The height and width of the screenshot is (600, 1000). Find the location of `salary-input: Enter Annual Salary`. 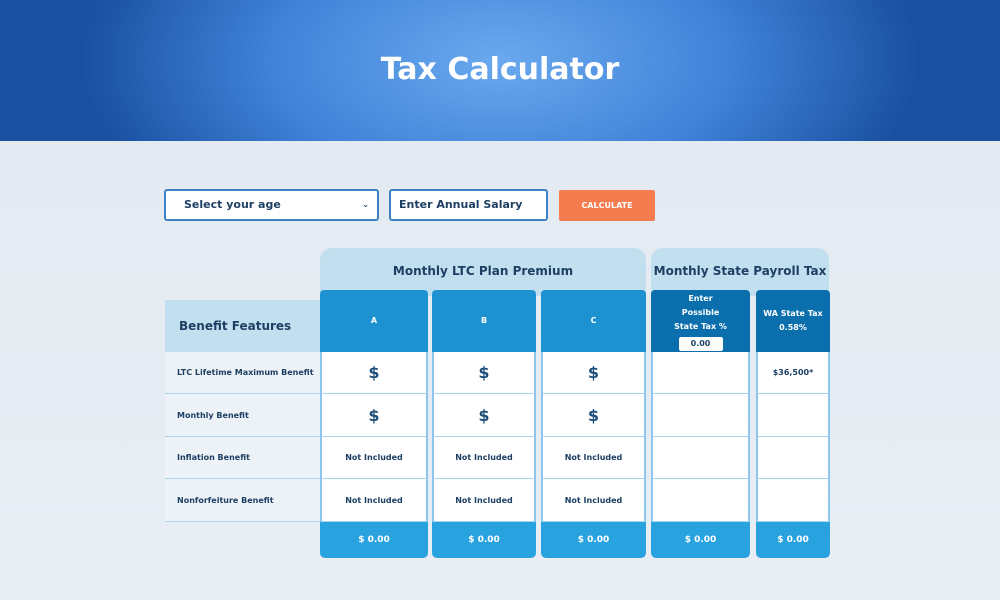

salary-input: Enter Annual Salary is located at coordinates (468, 205).